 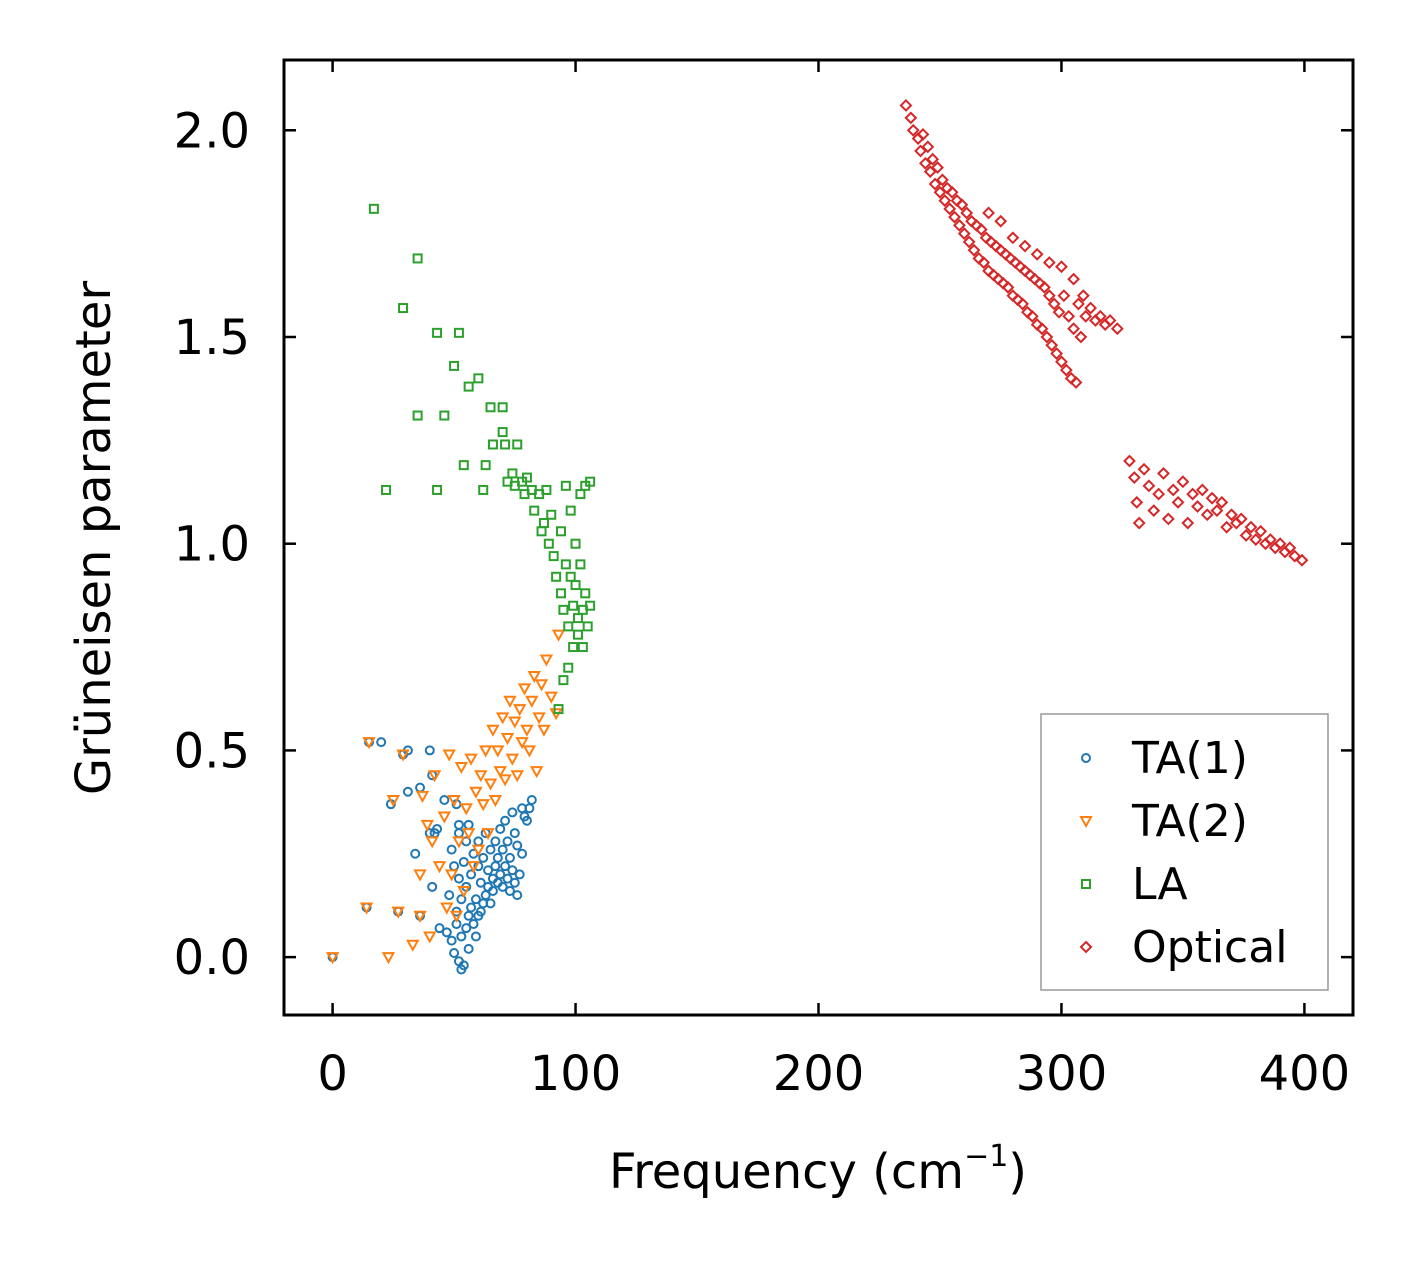 I want to click on x-axis-label-end: ), so click(x=1017, y=1172).